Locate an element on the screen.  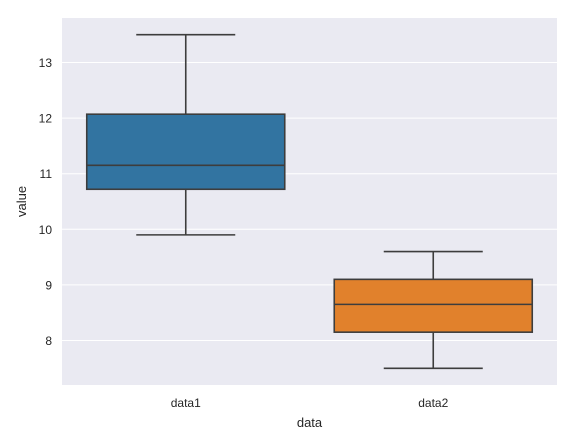
x-axis-label: data is located at coordinates (310, 422).